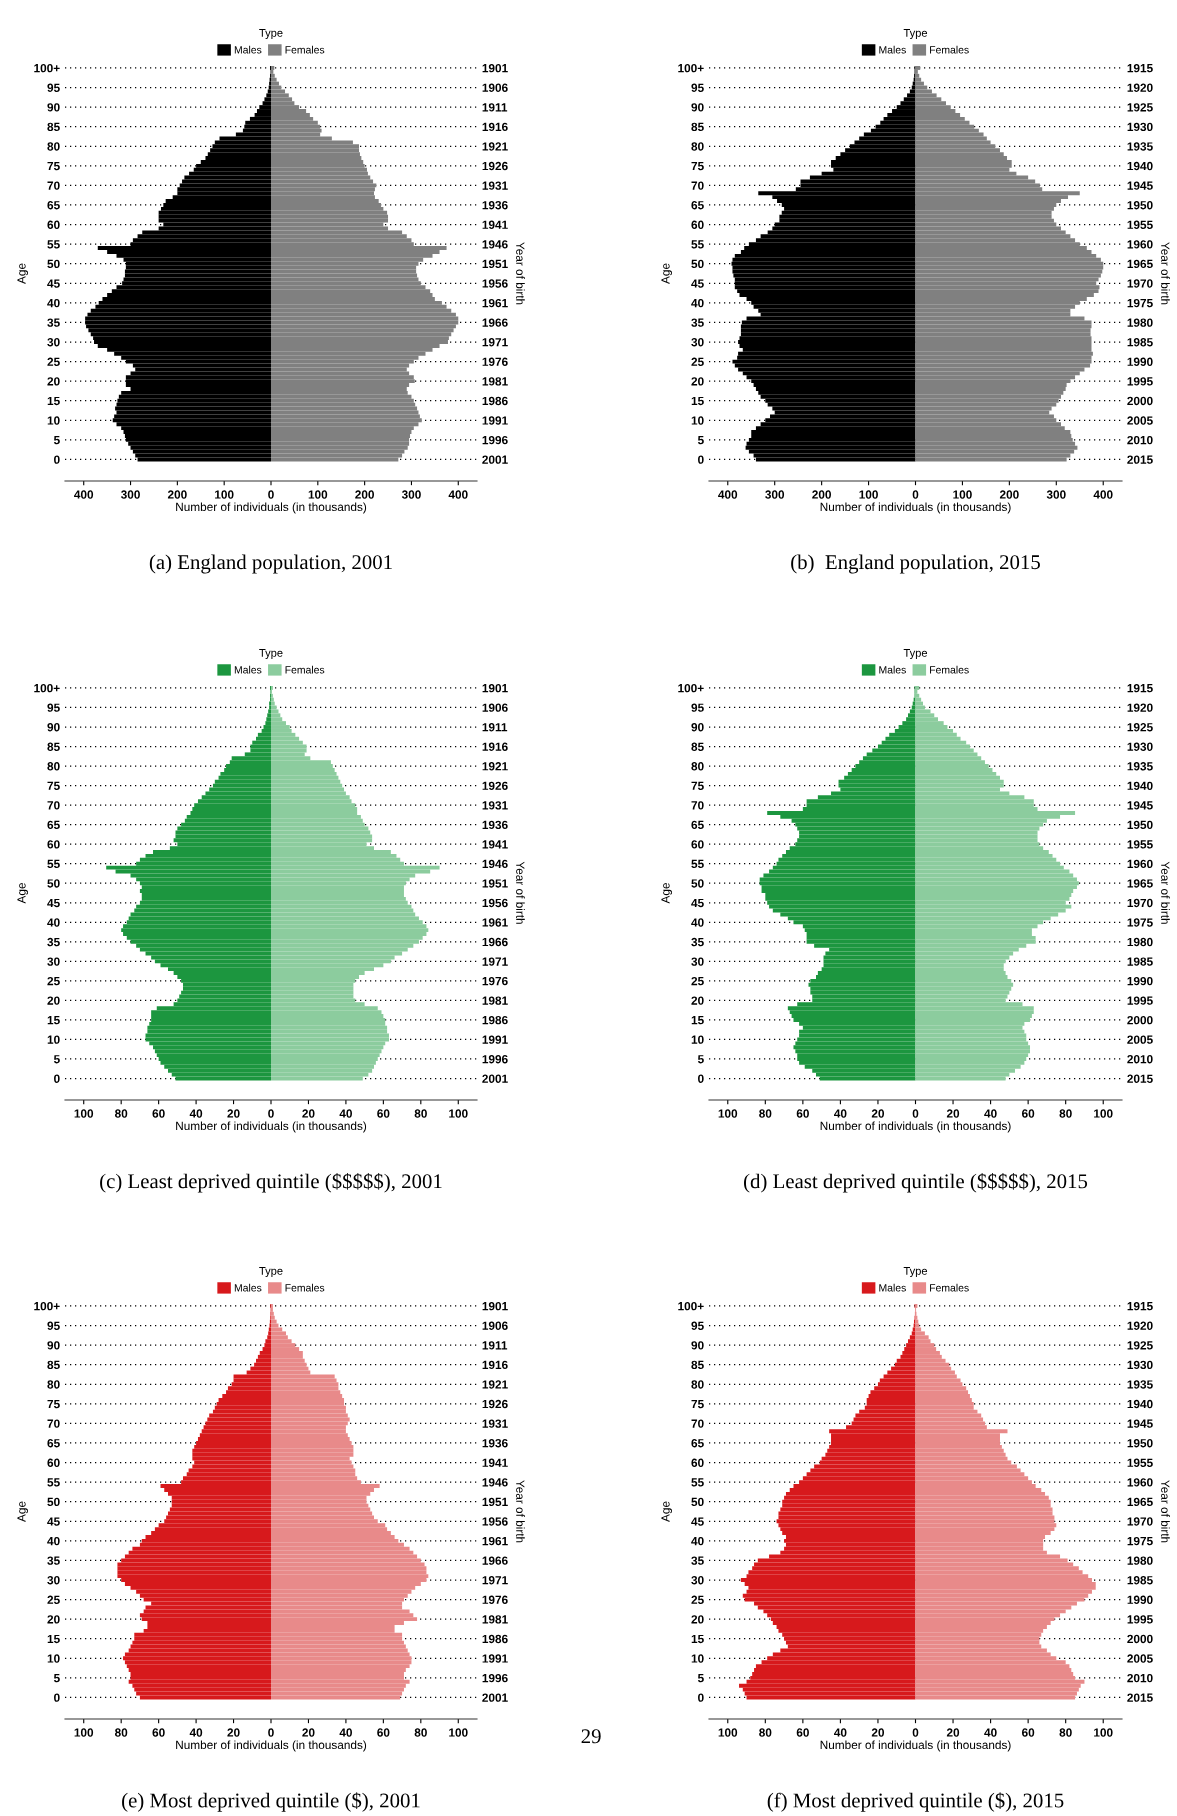 Image resolution: width=1177 pixels, height=1816 pixels. Describe the element at coordinates (53, 224) in the screenshot. I see `y-tick-label: 60` at that location.